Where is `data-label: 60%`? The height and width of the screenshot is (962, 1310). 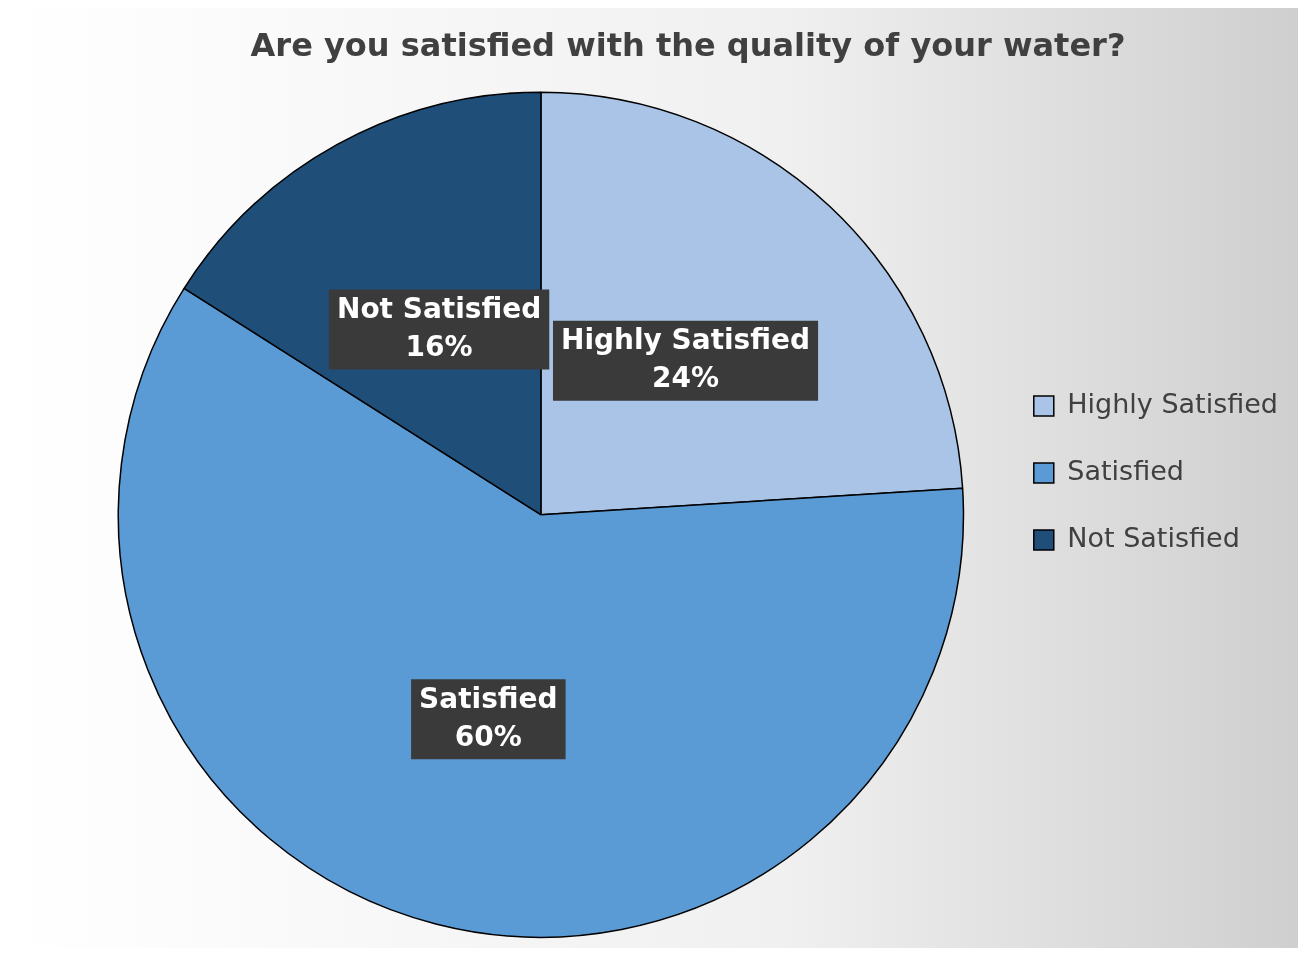
data-label: 60% is located at coordinates (488, 736).